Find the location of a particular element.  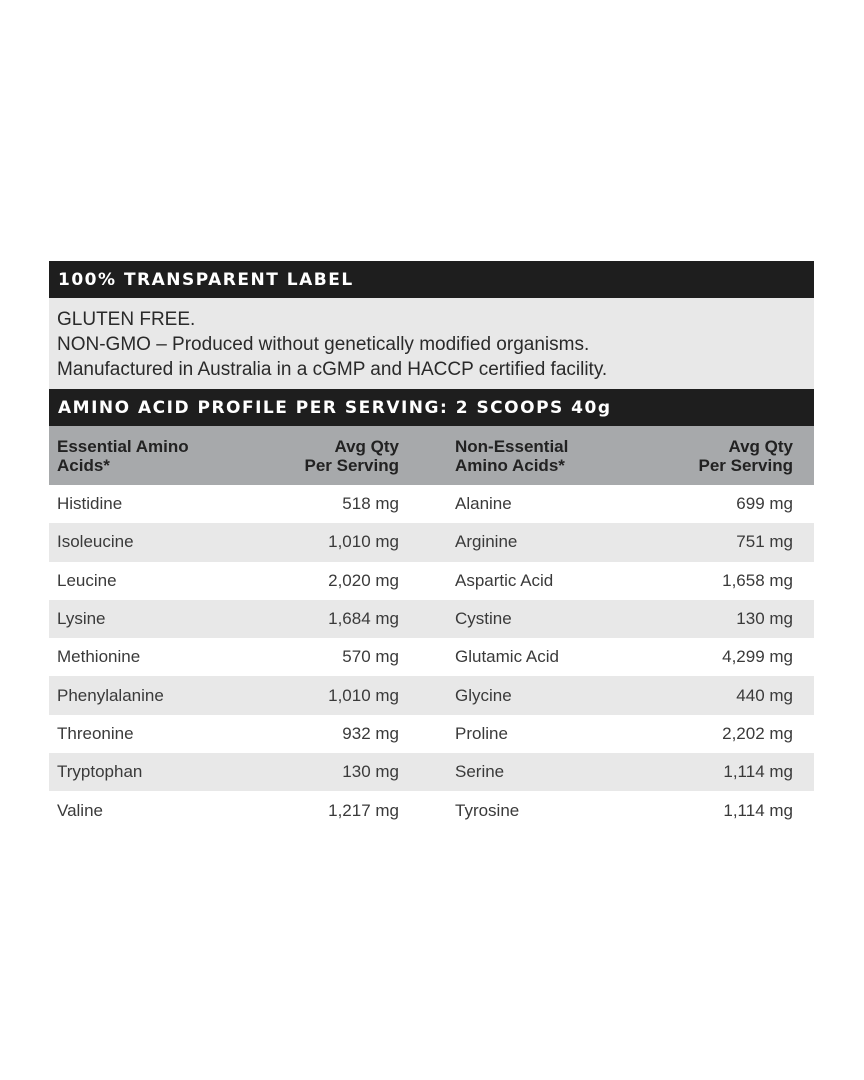

header-text: Essential Amino is located at coordinates (123, 446).